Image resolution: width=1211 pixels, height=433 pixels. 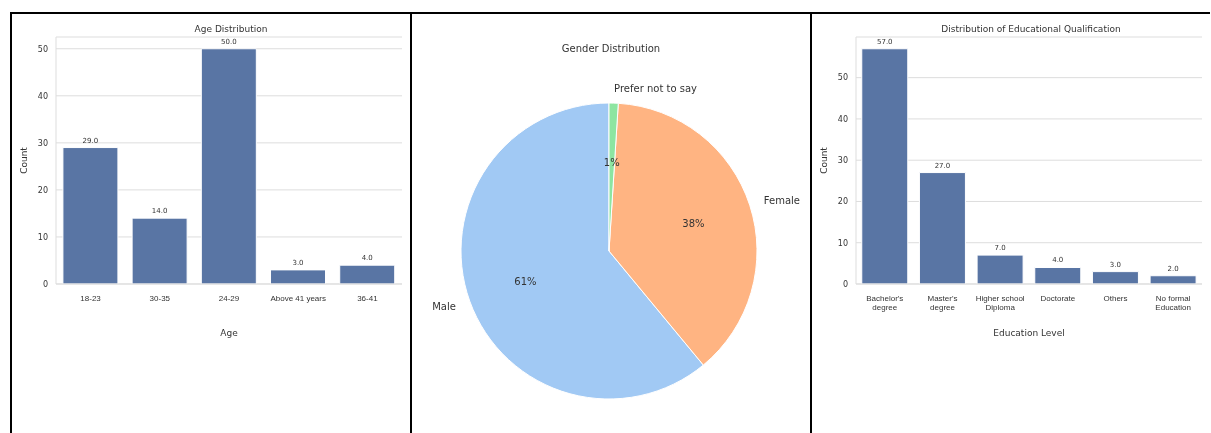 I want to click on data-label: 1%, so click(x=611, y=162).